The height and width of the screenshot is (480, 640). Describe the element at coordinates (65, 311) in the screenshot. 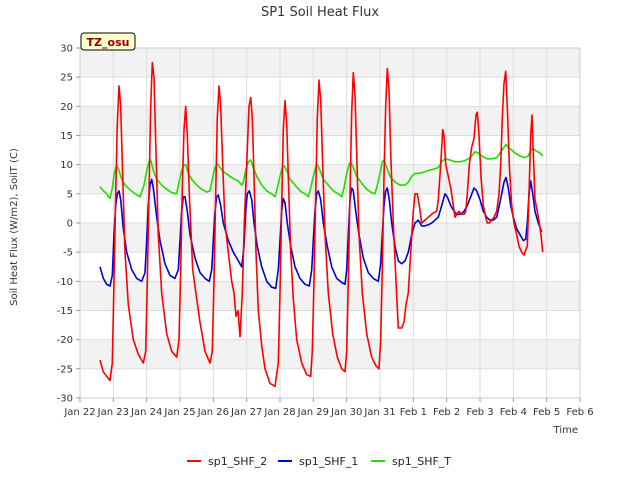

I see `y-tick-label: -15` at that location.